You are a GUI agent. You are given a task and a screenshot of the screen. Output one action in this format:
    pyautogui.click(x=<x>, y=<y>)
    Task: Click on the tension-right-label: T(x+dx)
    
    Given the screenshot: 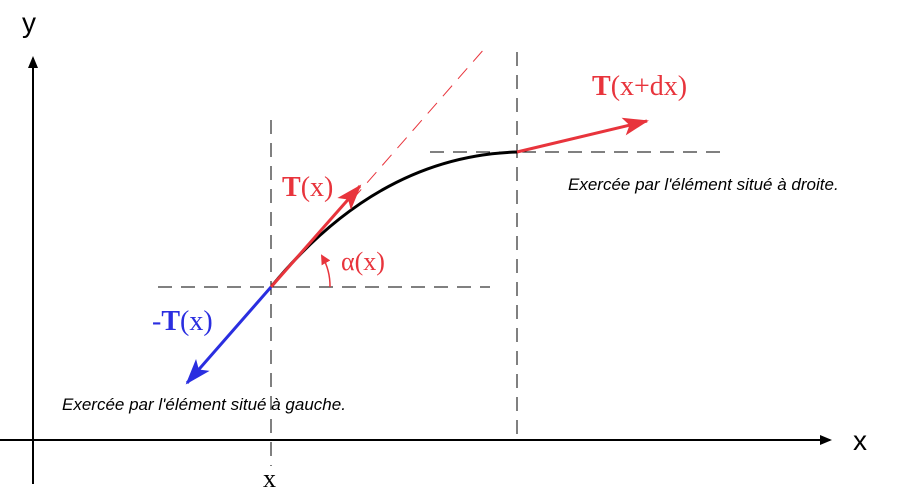 What is the action you would take?
    pyautogui.click(x=639, y=86)
    